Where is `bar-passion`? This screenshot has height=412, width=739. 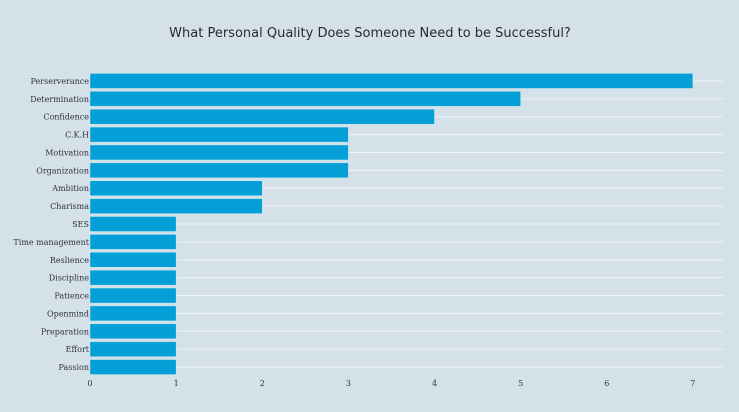
bar-passion is located at coordinates (133, 367).